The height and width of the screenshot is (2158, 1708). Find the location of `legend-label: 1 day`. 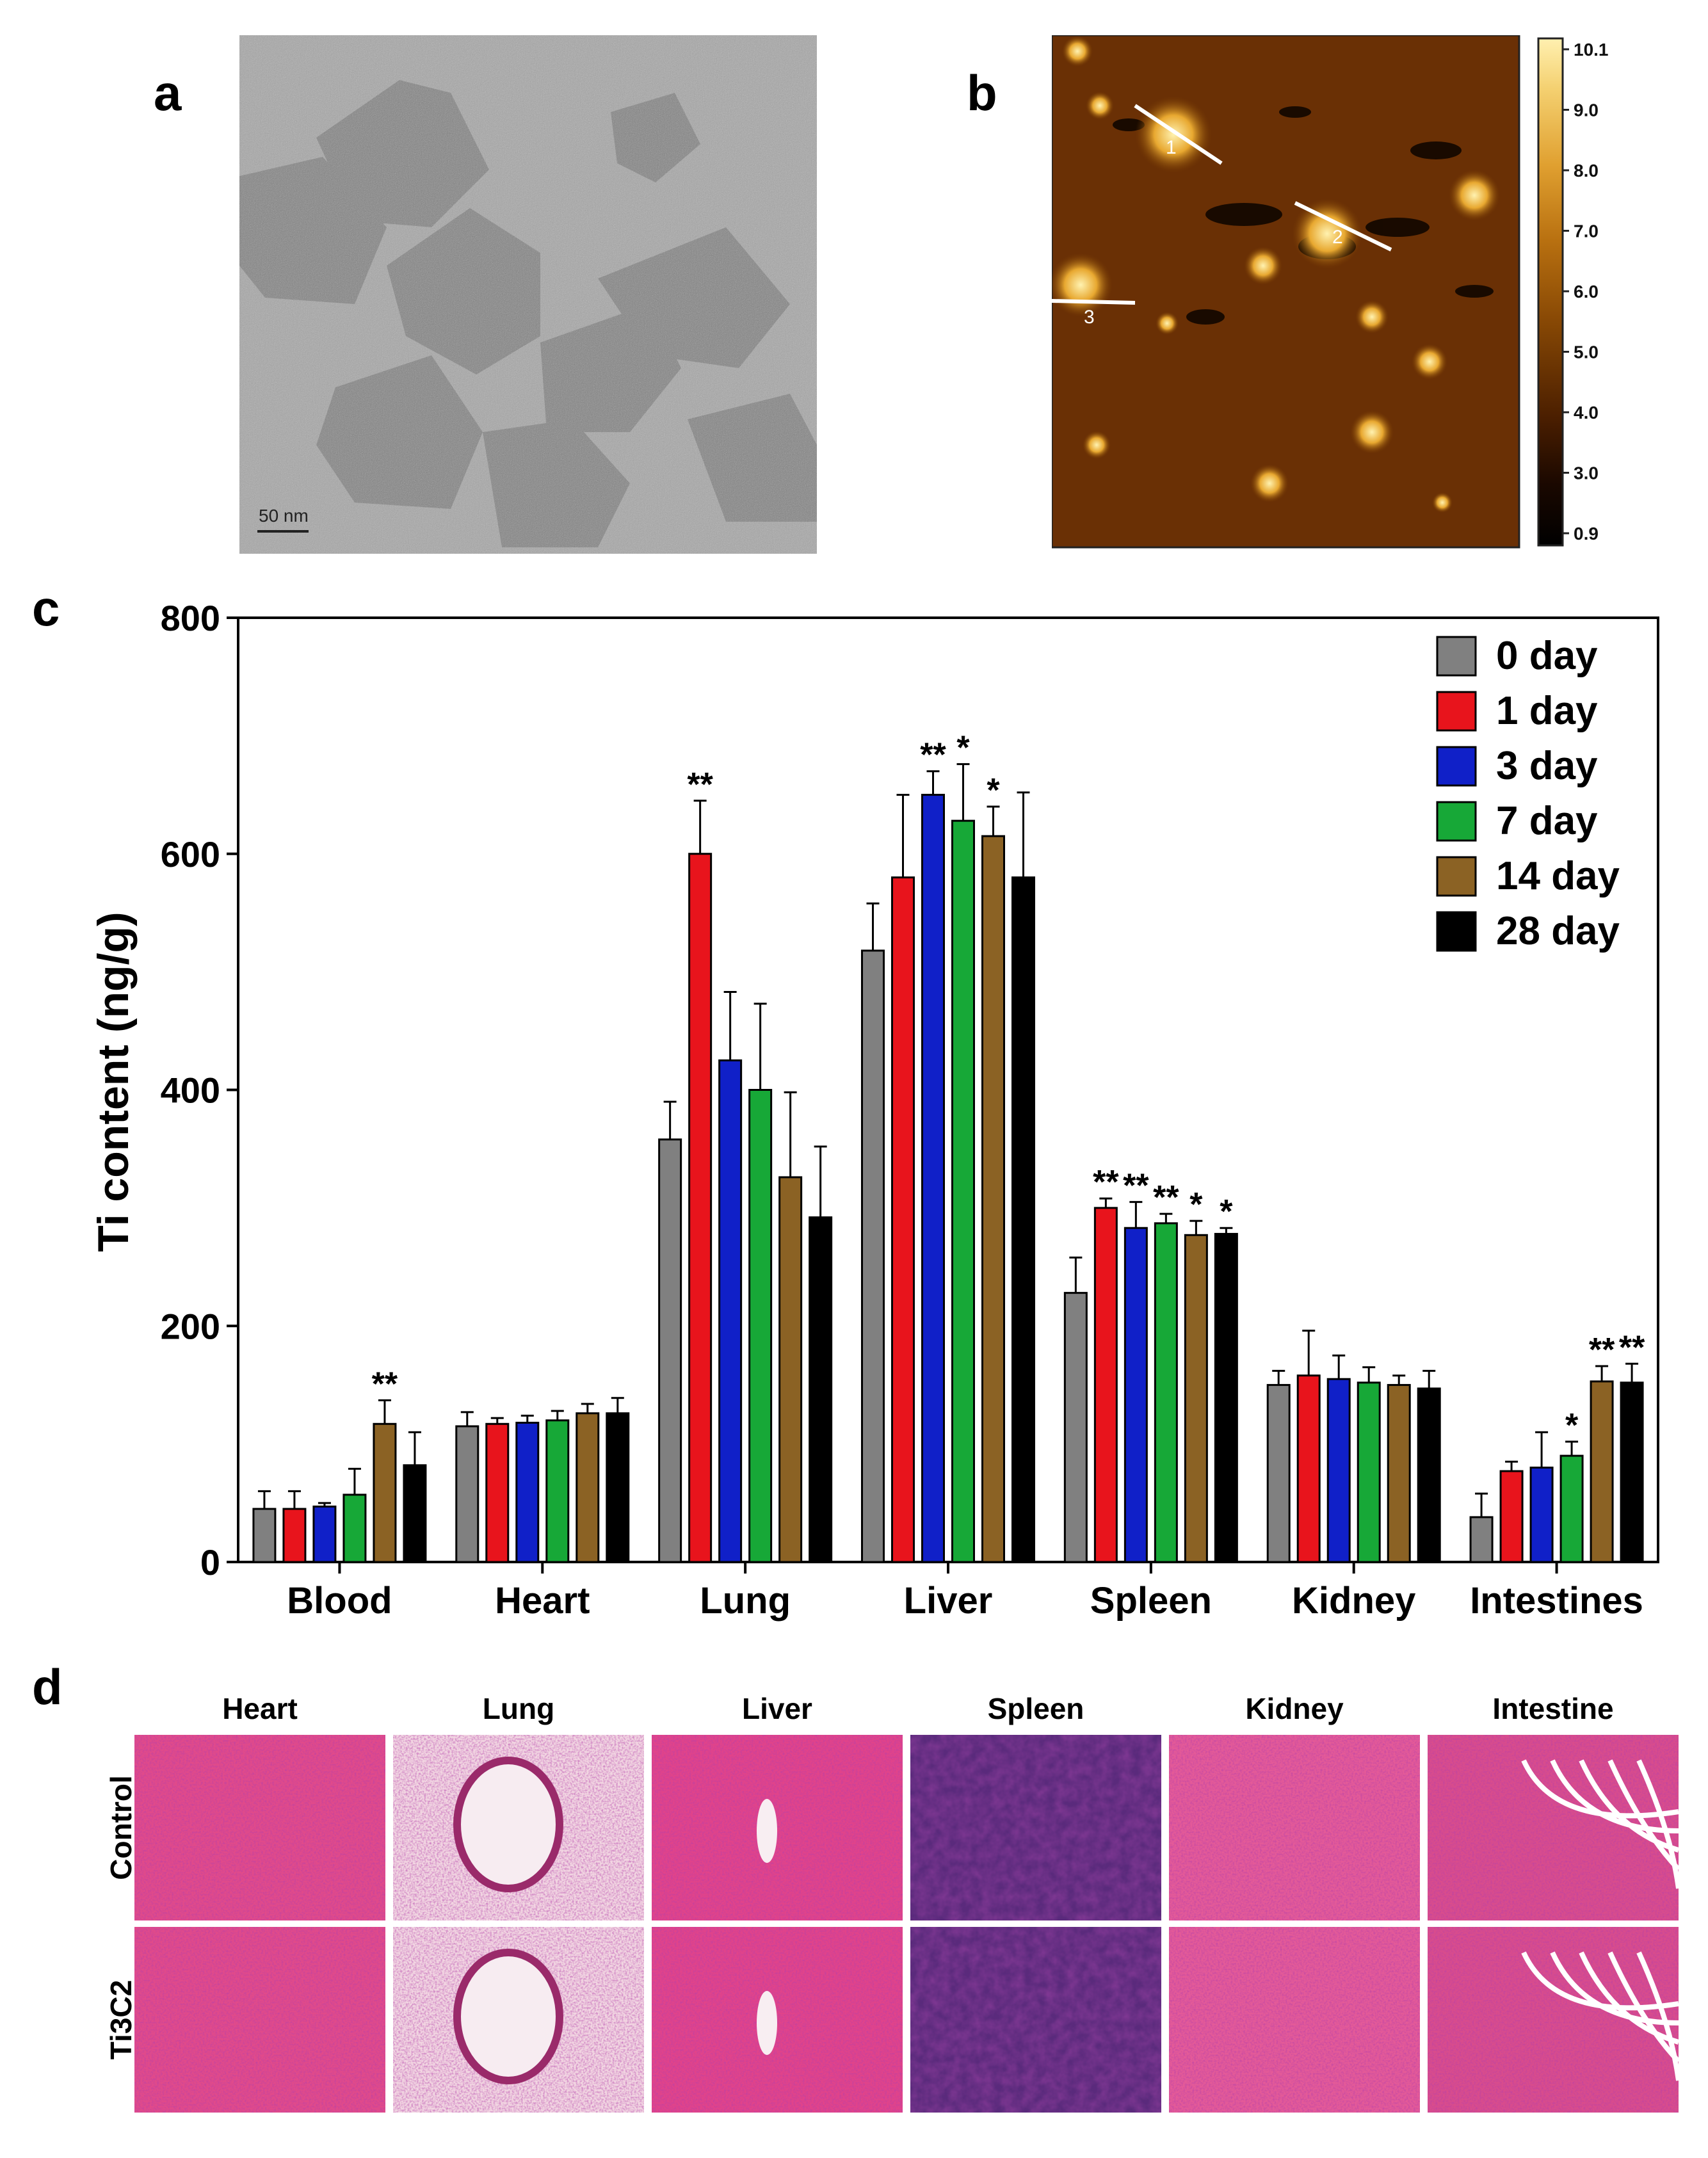

legend-label: 1 day is located at coordinates (1547, 711).